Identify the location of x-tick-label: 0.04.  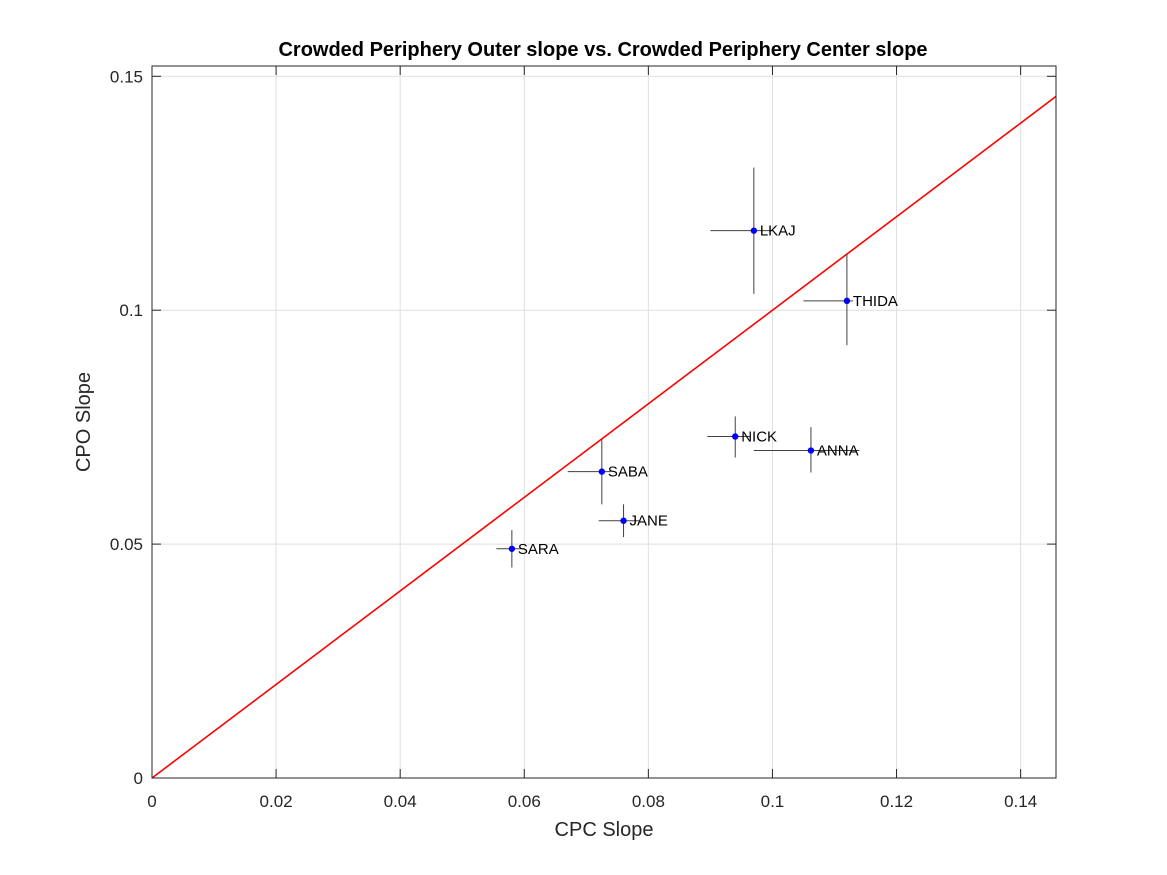
(400, 801).